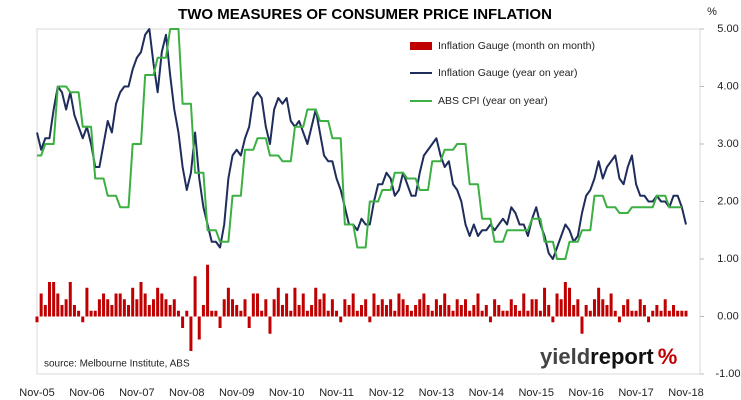 This screenshot has width=741, height=400. I want to click on x-tick-label: Nov-18, so click(685, 393).